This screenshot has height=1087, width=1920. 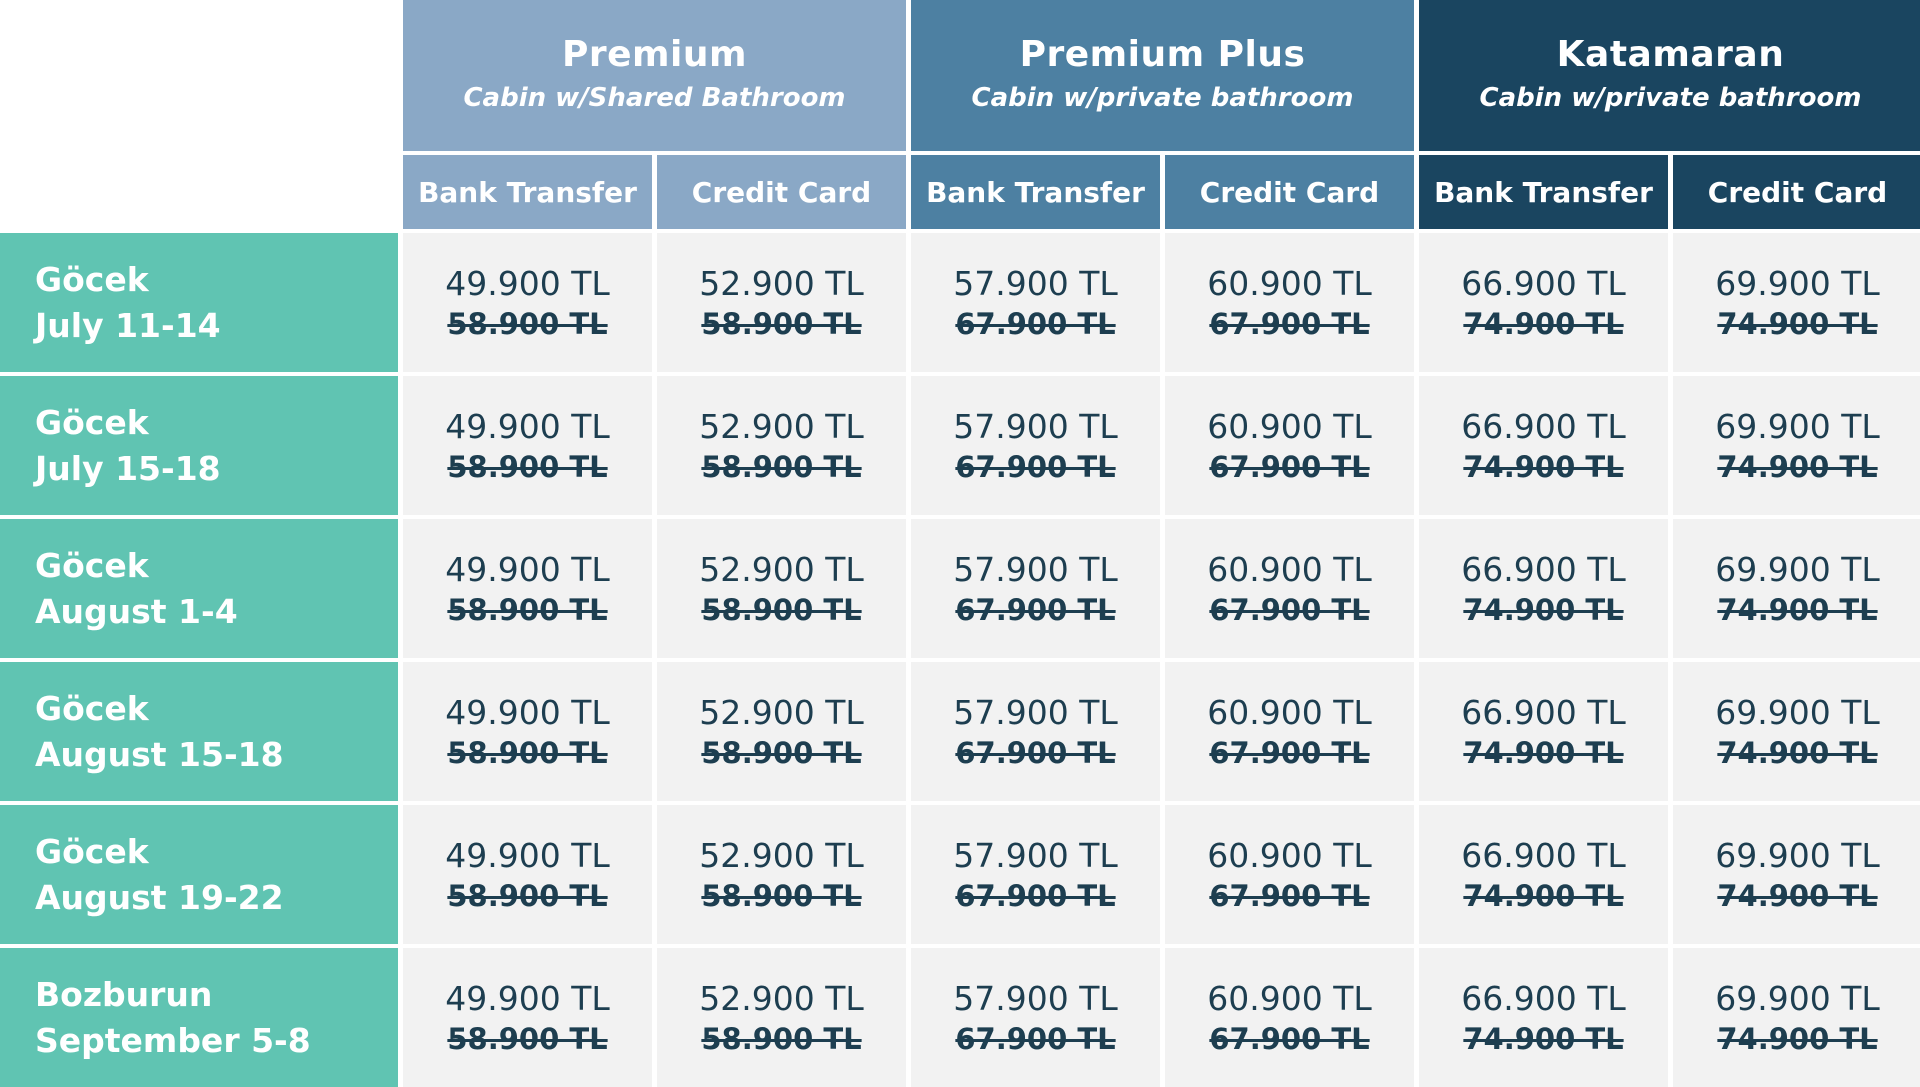 What do you see at coordinates (654, 54) in the screenshot?
I see `tier-name: Premium` at bounding box center [654, 54].